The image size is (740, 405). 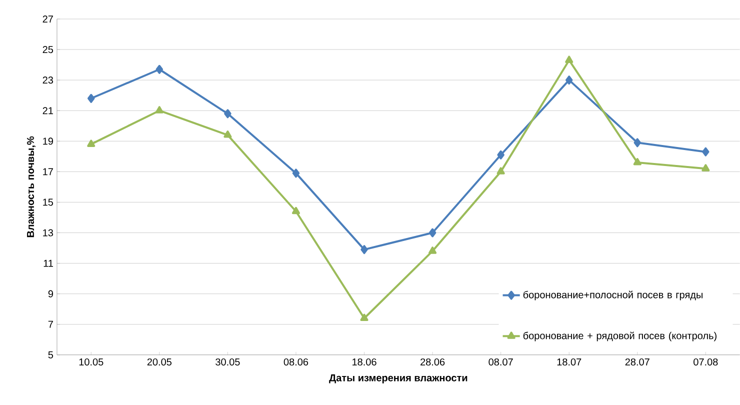 What do you see at coordinates (619, 337) in the screenshot?
I see `legend-label: боронование + рядовой посев (контроль)` at bounding box center [619, 337].